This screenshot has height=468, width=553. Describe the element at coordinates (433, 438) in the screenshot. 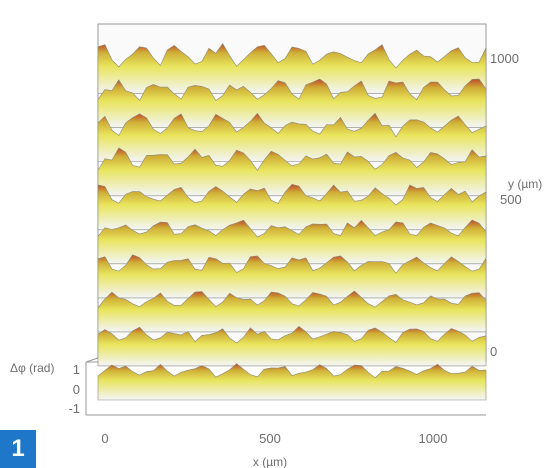

I see `x-tick-label-2: 1000` at that location.